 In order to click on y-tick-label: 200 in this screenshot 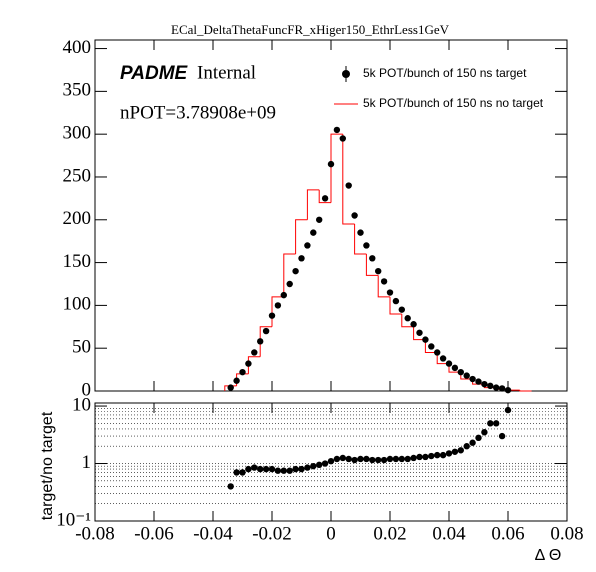, I will do `click(77, 218)`.